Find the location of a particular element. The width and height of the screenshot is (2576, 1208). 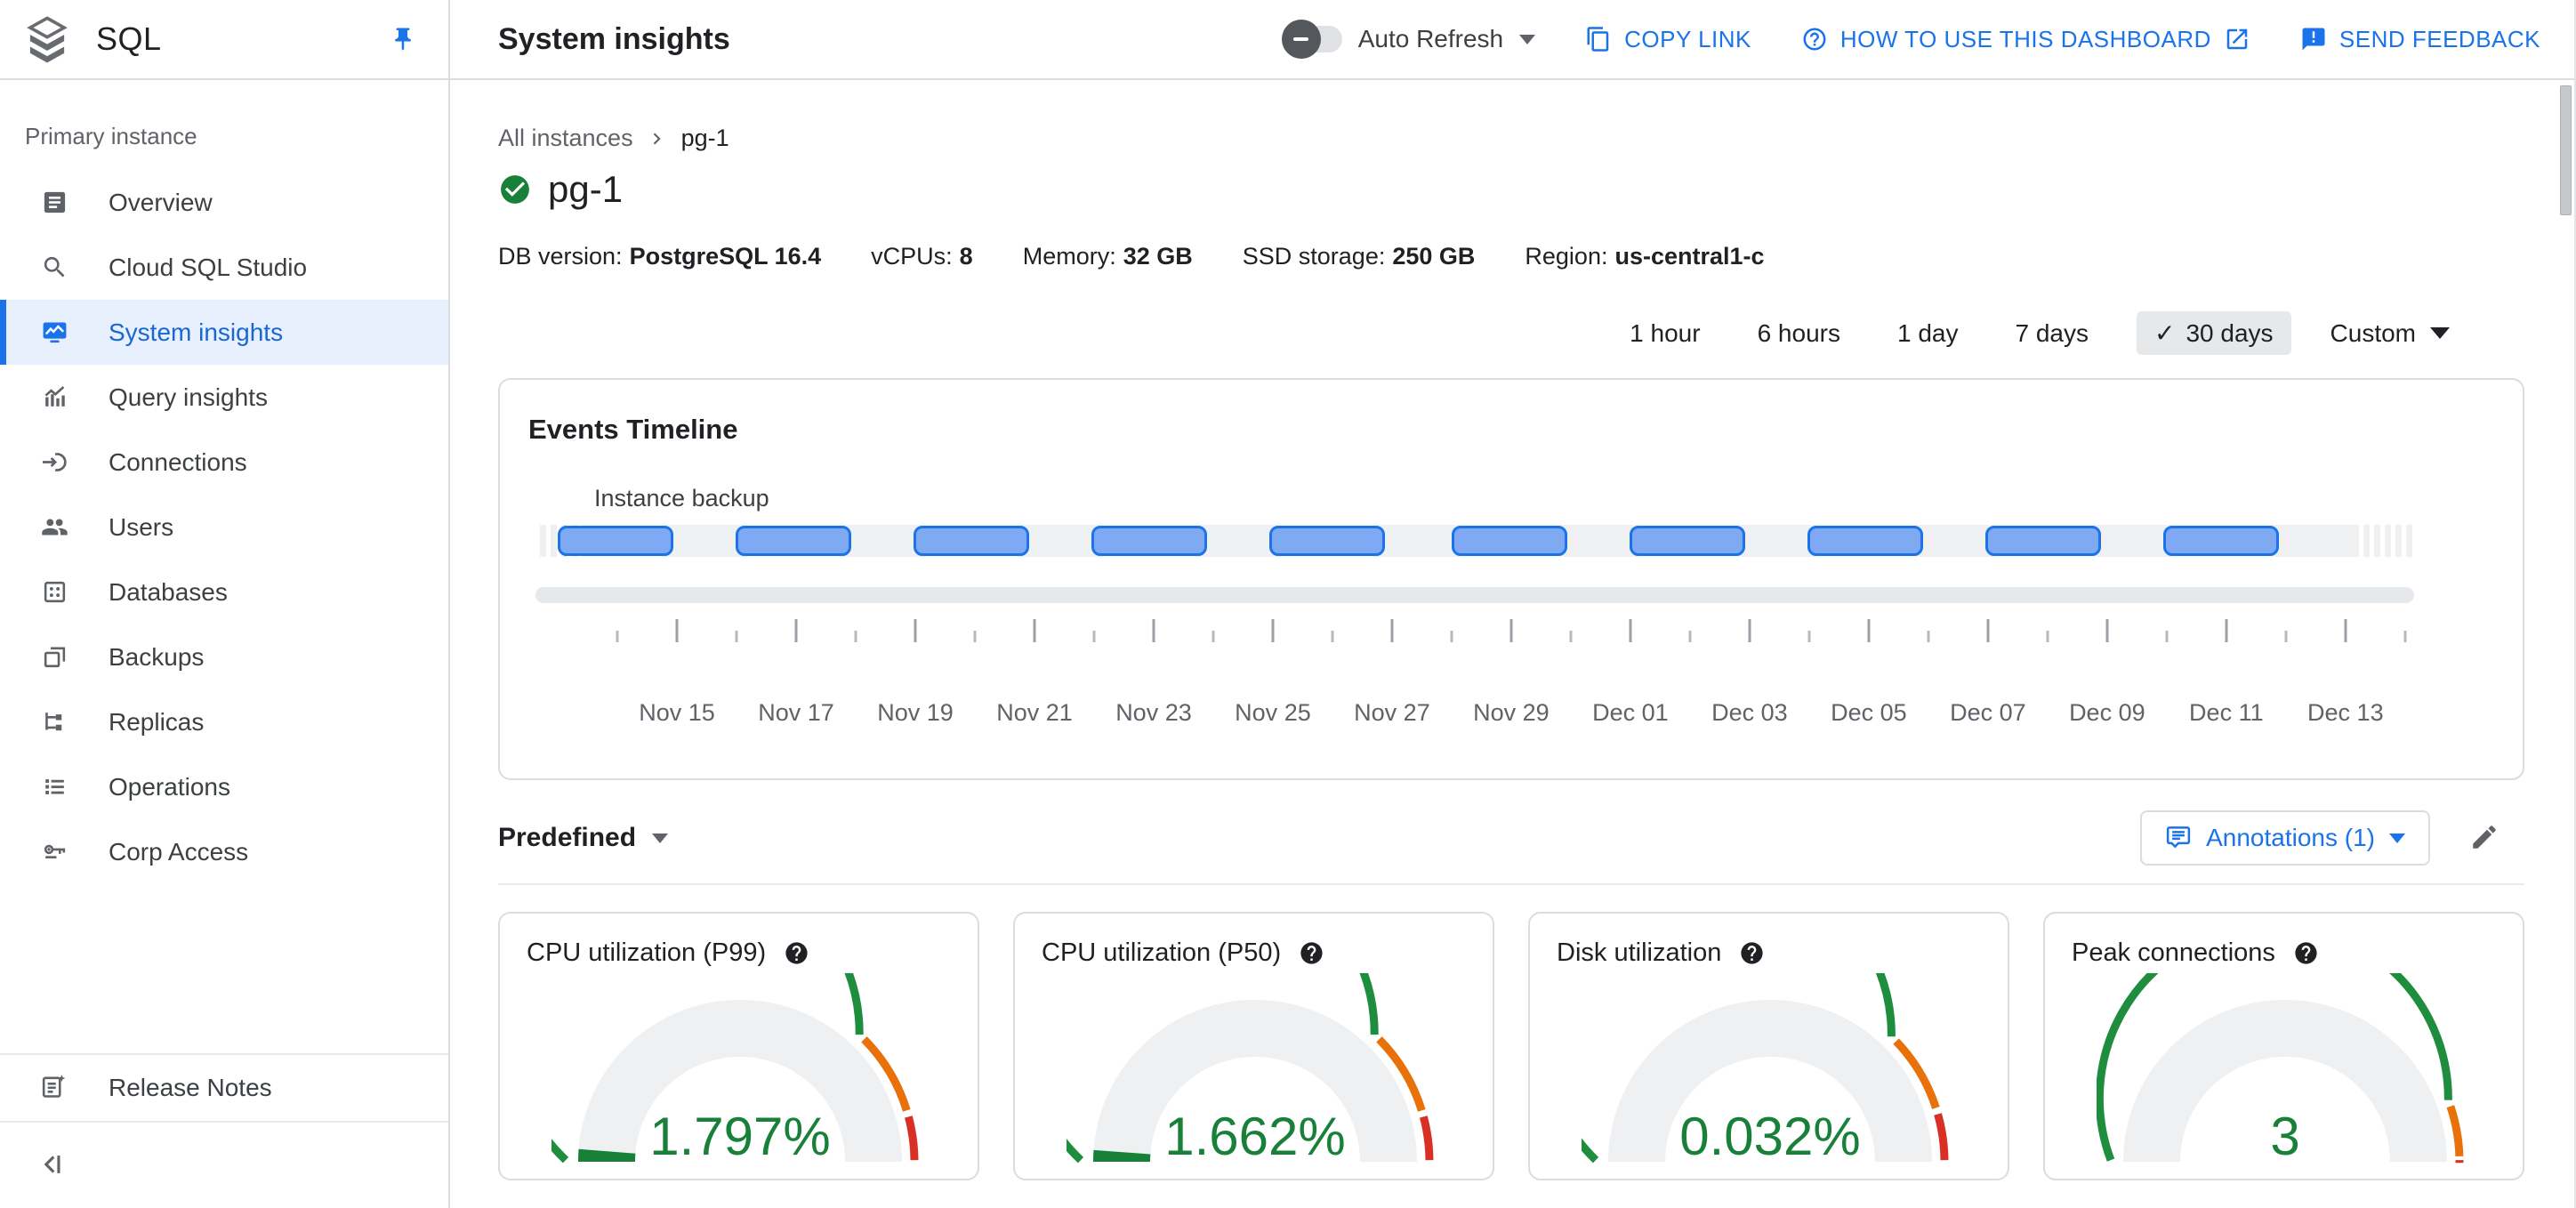

gauge-title-row: Disk utilization is located at coordinates (1770, 953).